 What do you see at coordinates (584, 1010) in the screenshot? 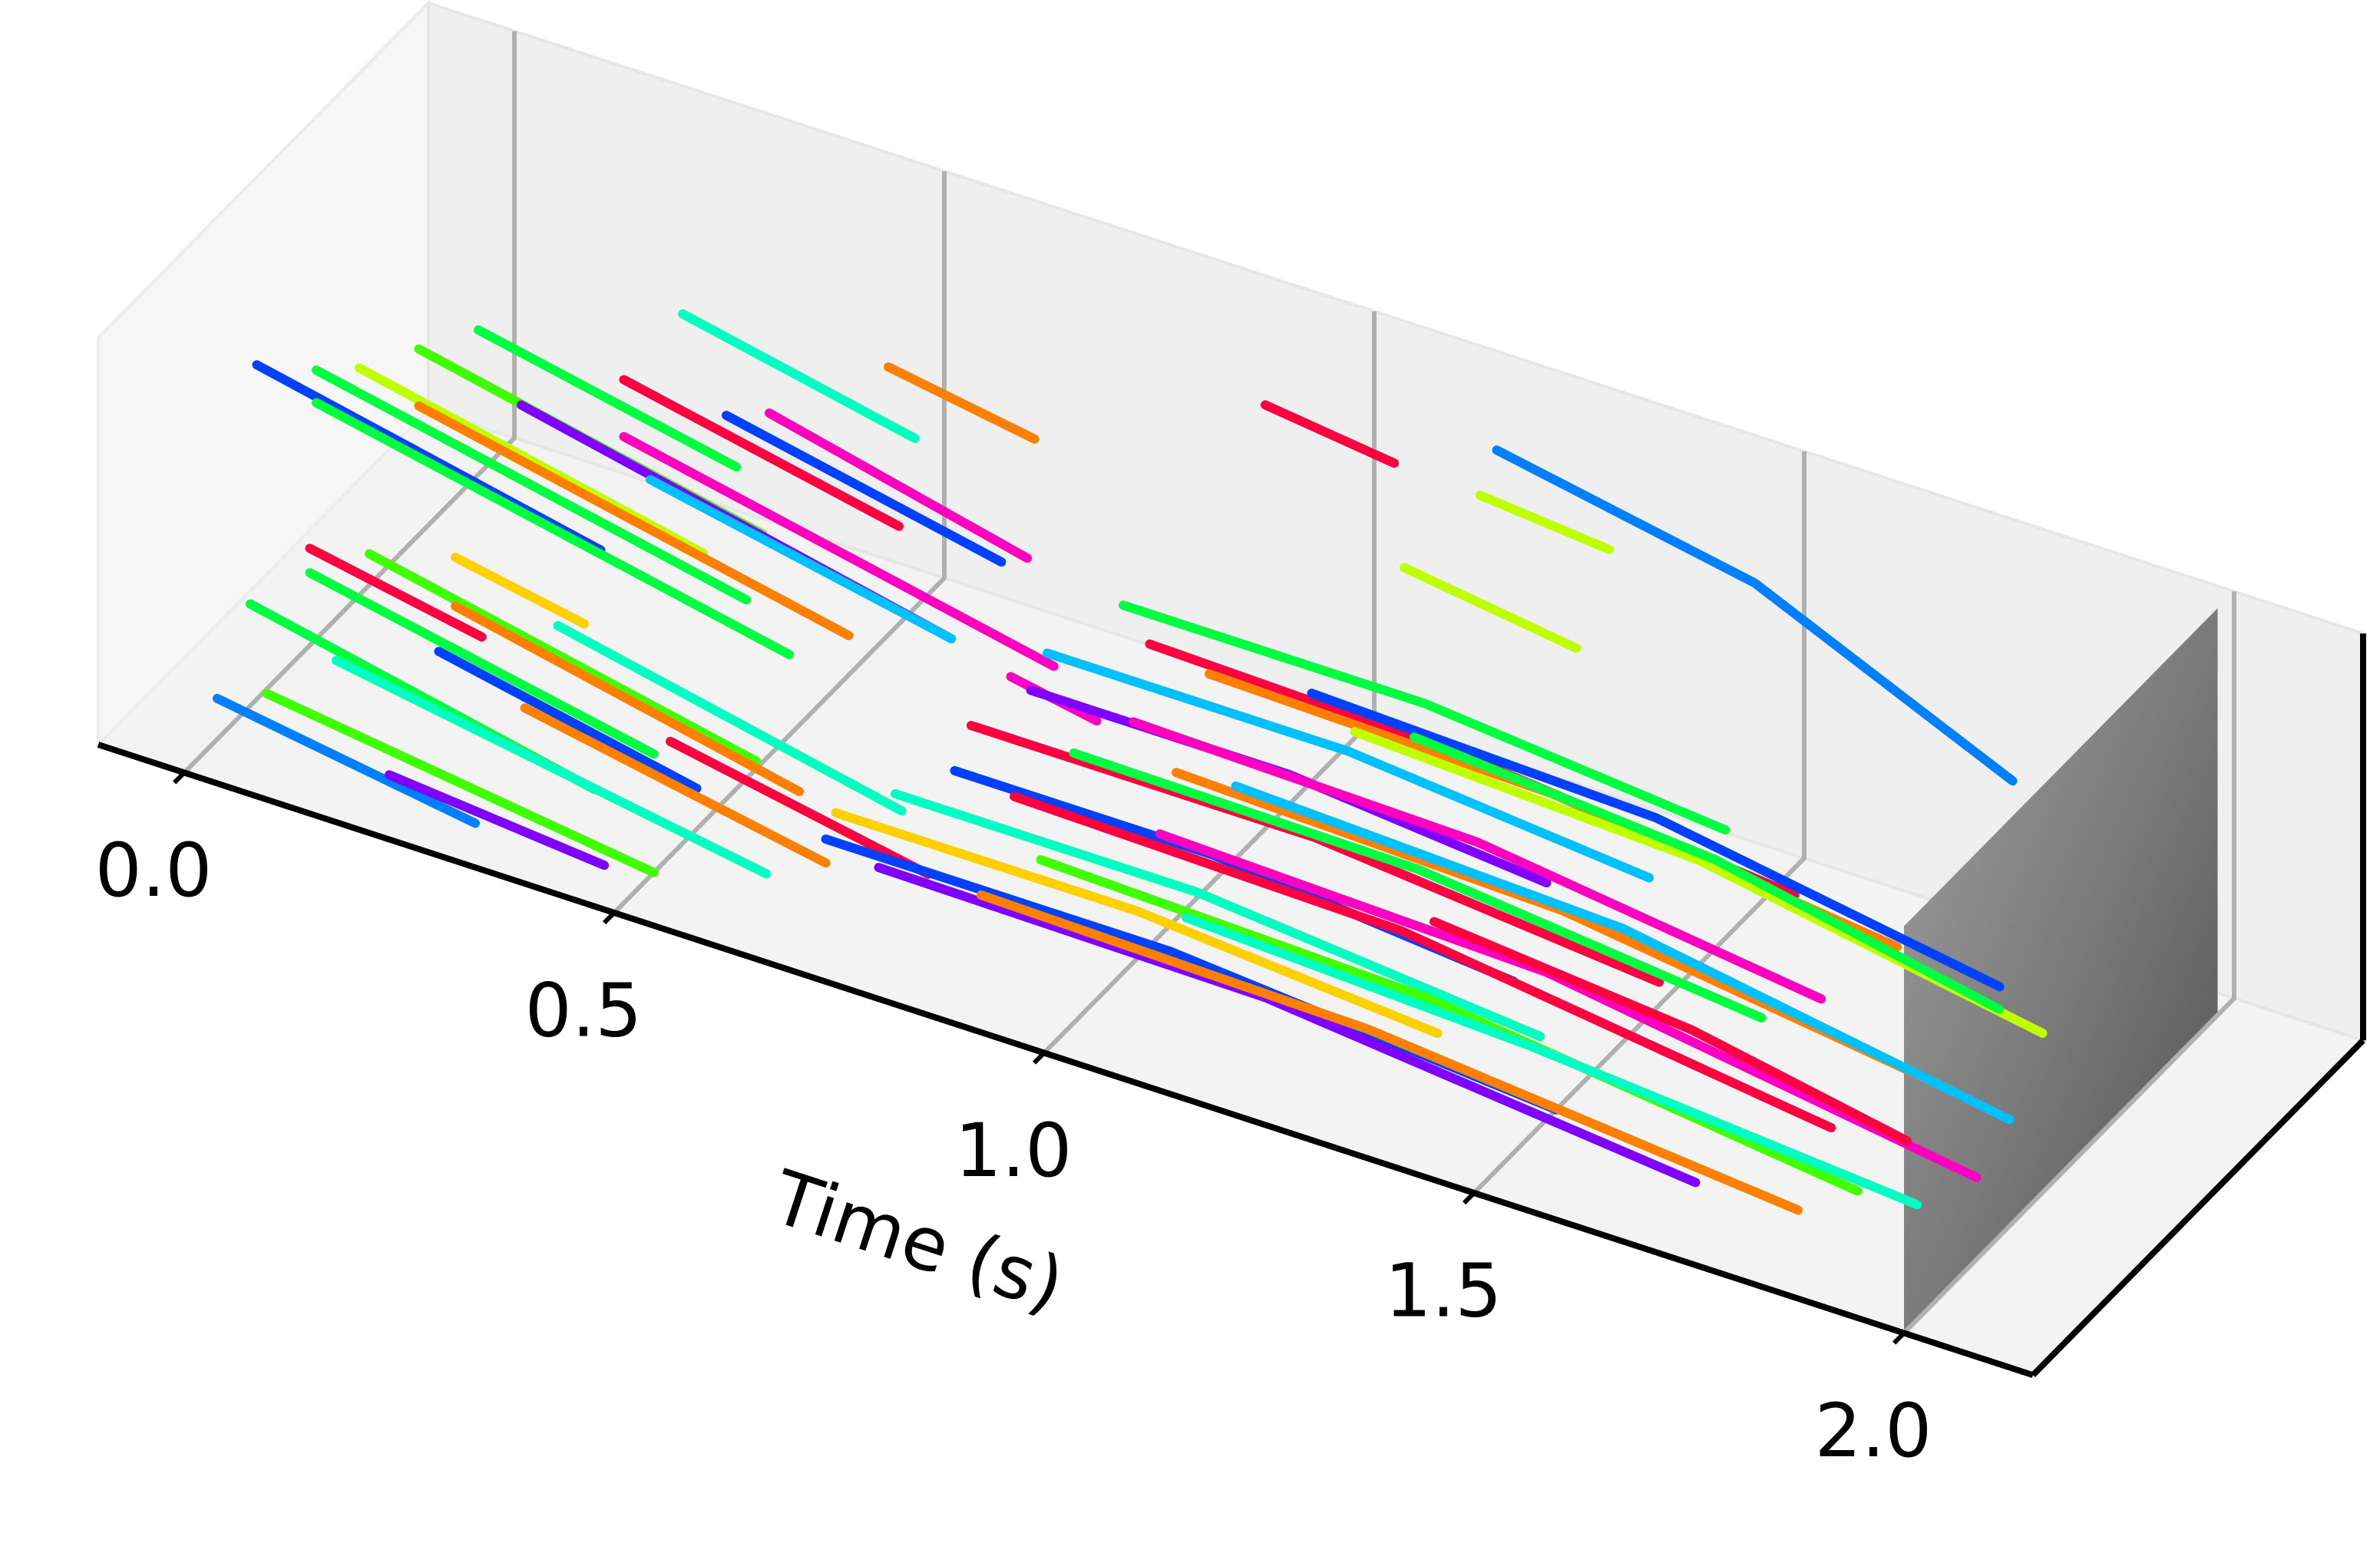
I see `x-tick-label: 0.5` at bounding box center [584, 1010].